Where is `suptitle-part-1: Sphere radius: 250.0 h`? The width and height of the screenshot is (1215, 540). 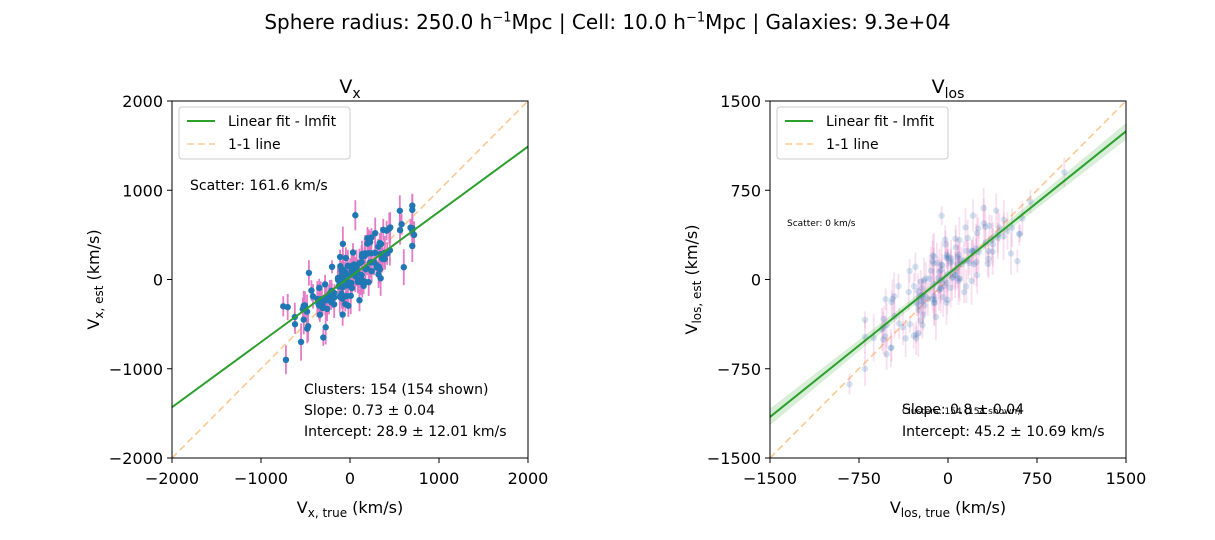
suptitle-part-1: Sphere radius: 250.0 h is located at coordinates (378, 22).